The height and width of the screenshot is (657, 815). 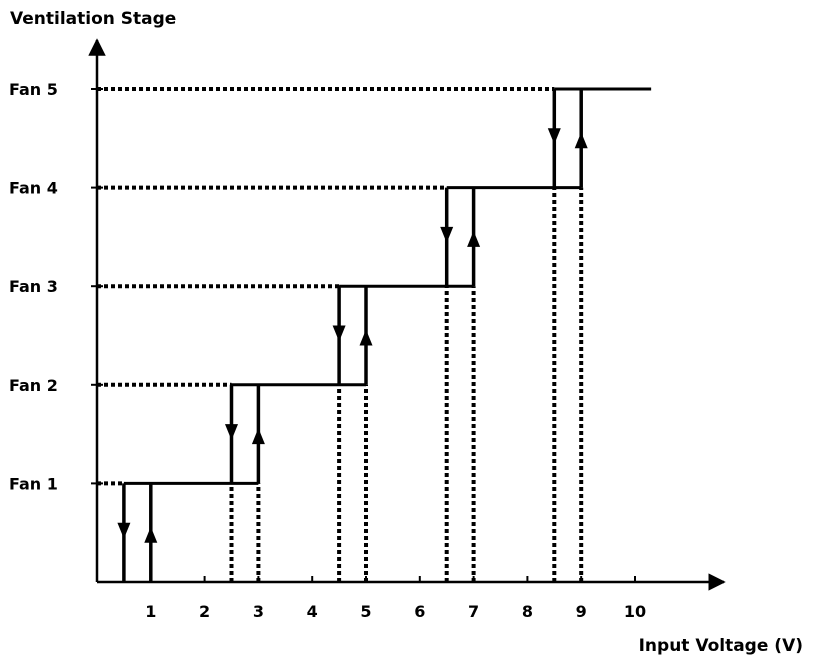 I want to click on x-tick-label: 4, so click(x=312, y=611).